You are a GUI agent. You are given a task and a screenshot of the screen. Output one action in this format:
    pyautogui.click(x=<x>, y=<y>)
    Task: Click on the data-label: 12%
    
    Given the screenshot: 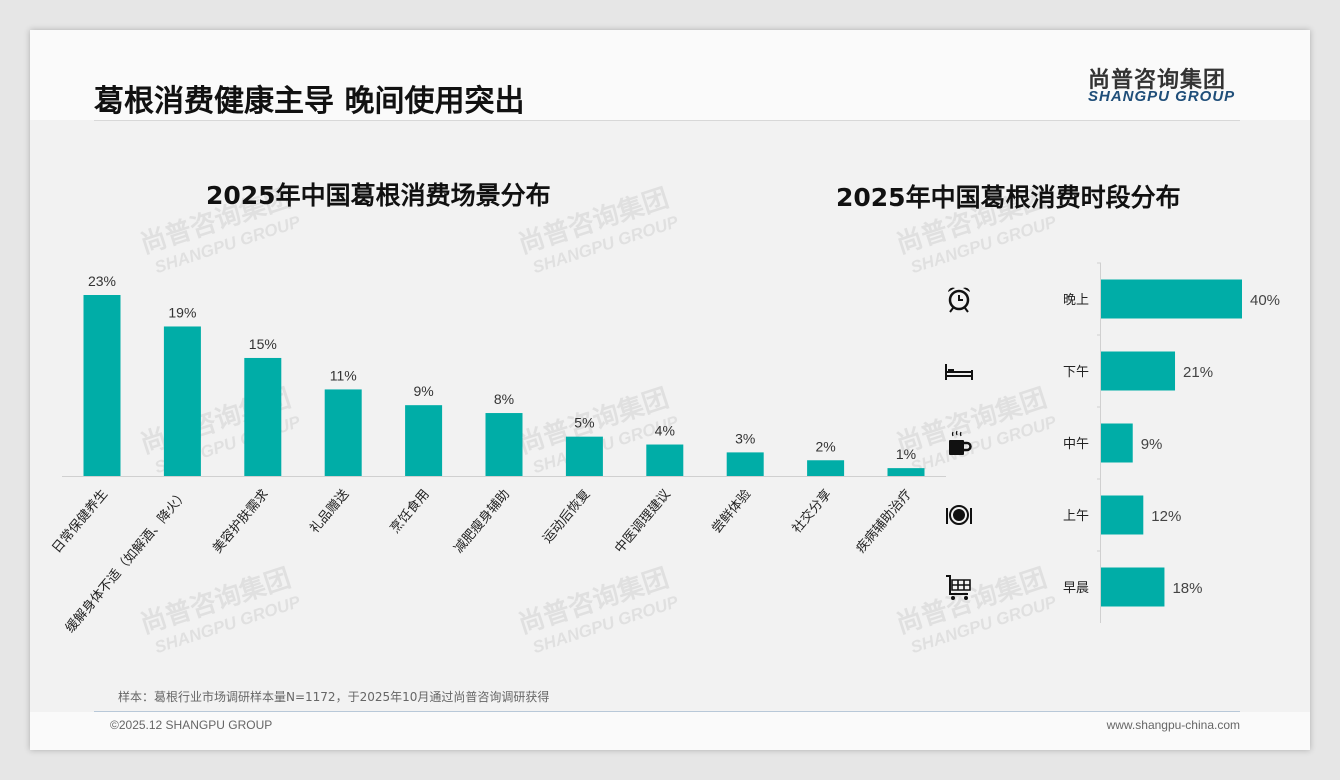 What is the action you would take?
    pyautogui.click(x=1166, y=516)
    